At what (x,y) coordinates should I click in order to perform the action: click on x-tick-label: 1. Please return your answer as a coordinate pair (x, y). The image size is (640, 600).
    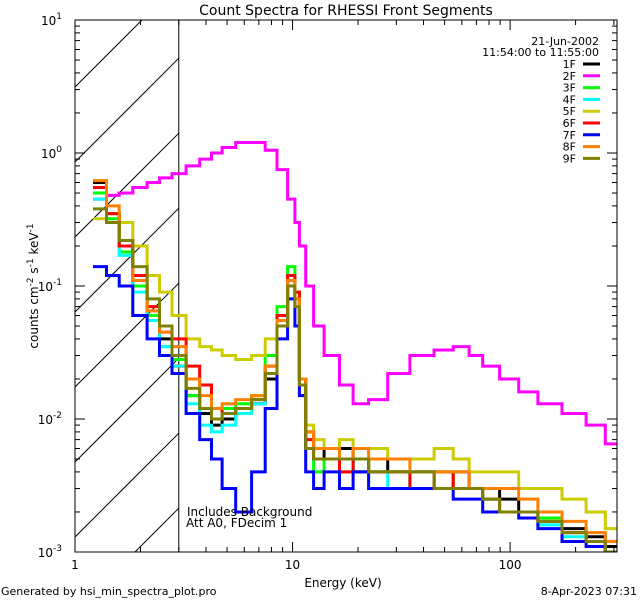
    Looking at the image, I should click on (75, 565).